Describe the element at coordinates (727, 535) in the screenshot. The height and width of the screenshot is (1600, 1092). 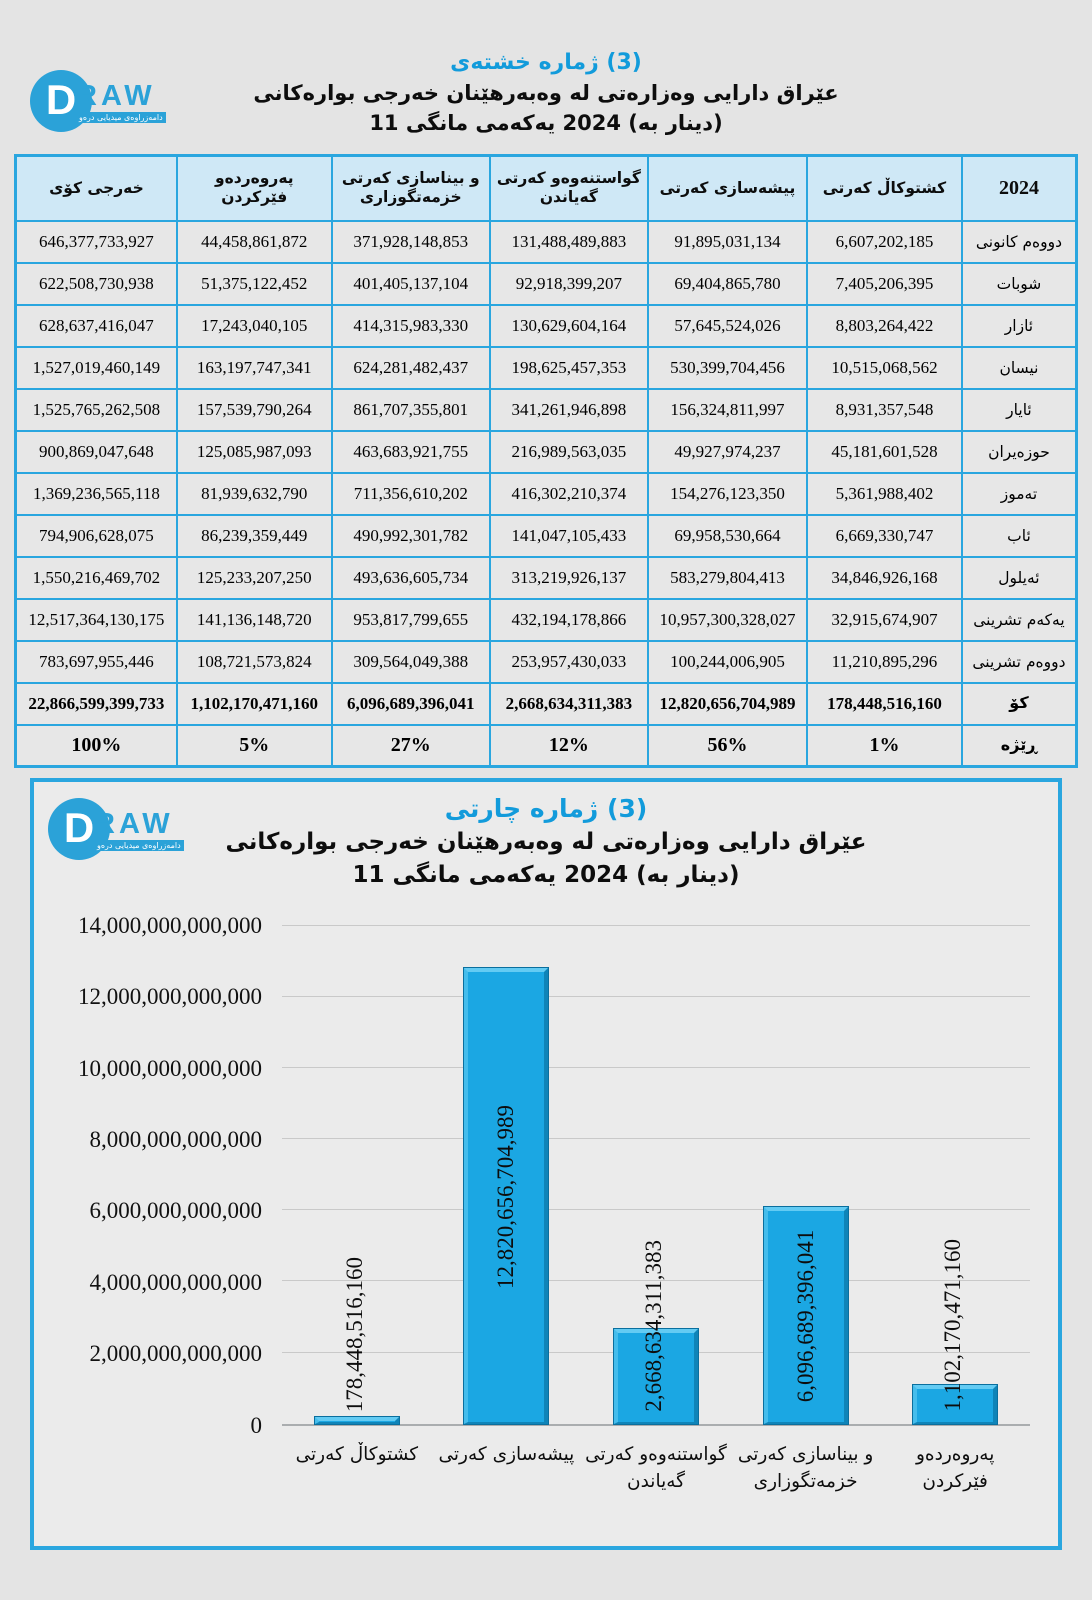
I see `cell-ind: 69,958,530,664` at that location.